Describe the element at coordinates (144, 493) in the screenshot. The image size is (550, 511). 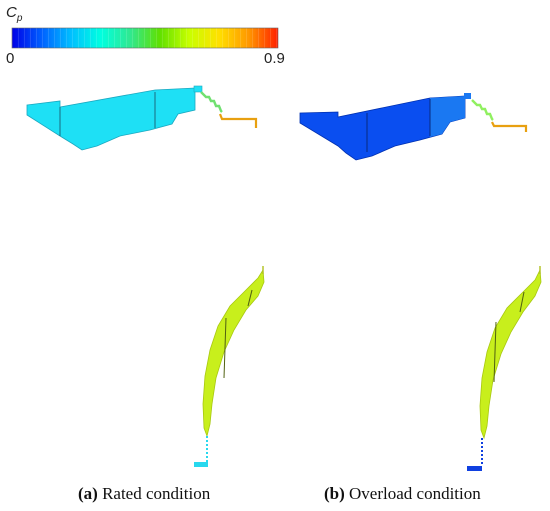
I see `caption-a: (a) Rated condition` at that location.